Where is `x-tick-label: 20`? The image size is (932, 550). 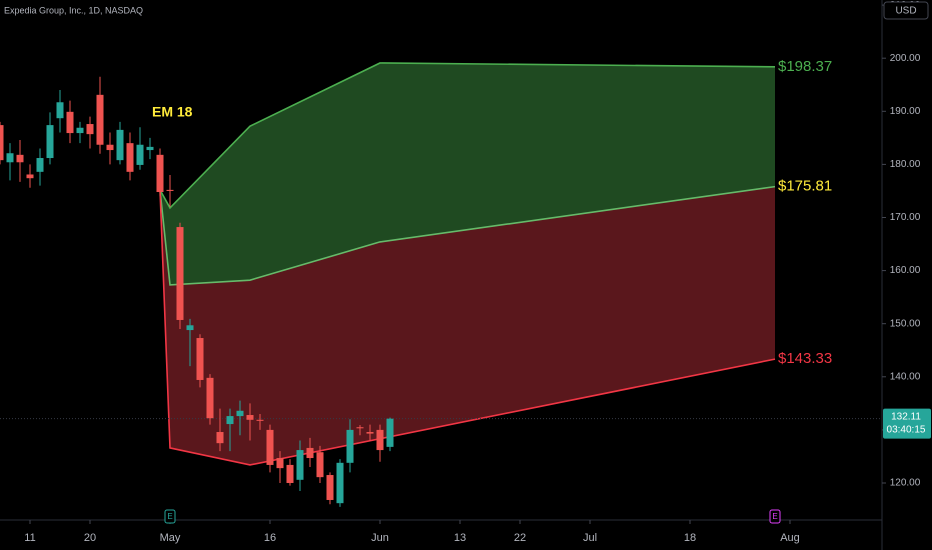 x-tick-label: 20 is located at coordinates (90, 538).